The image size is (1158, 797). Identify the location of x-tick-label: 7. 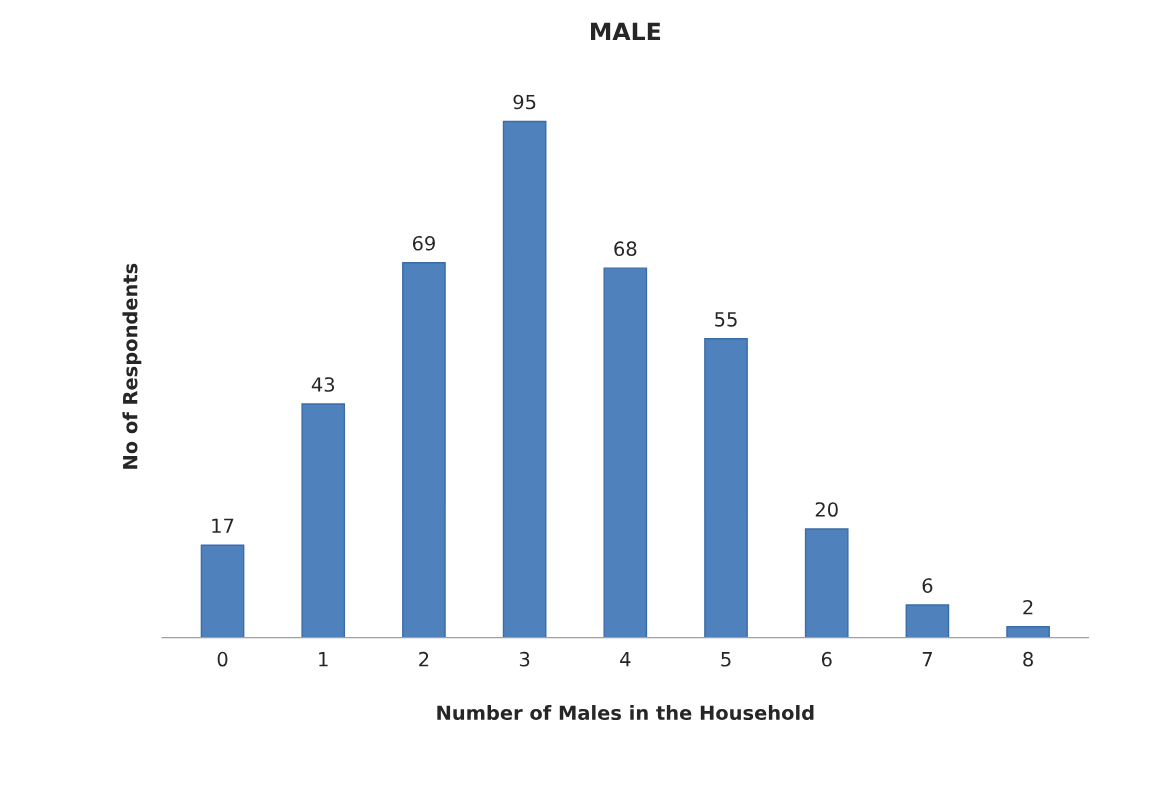
(927, 659).